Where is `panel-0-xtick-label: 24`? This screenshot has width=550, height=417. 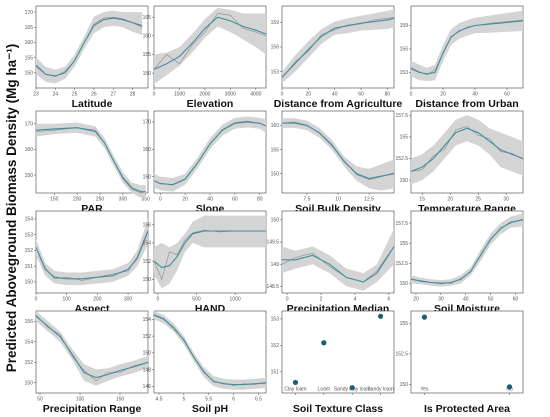 panel-0-xtick-label: 24 is located at coordinates (56, 95).